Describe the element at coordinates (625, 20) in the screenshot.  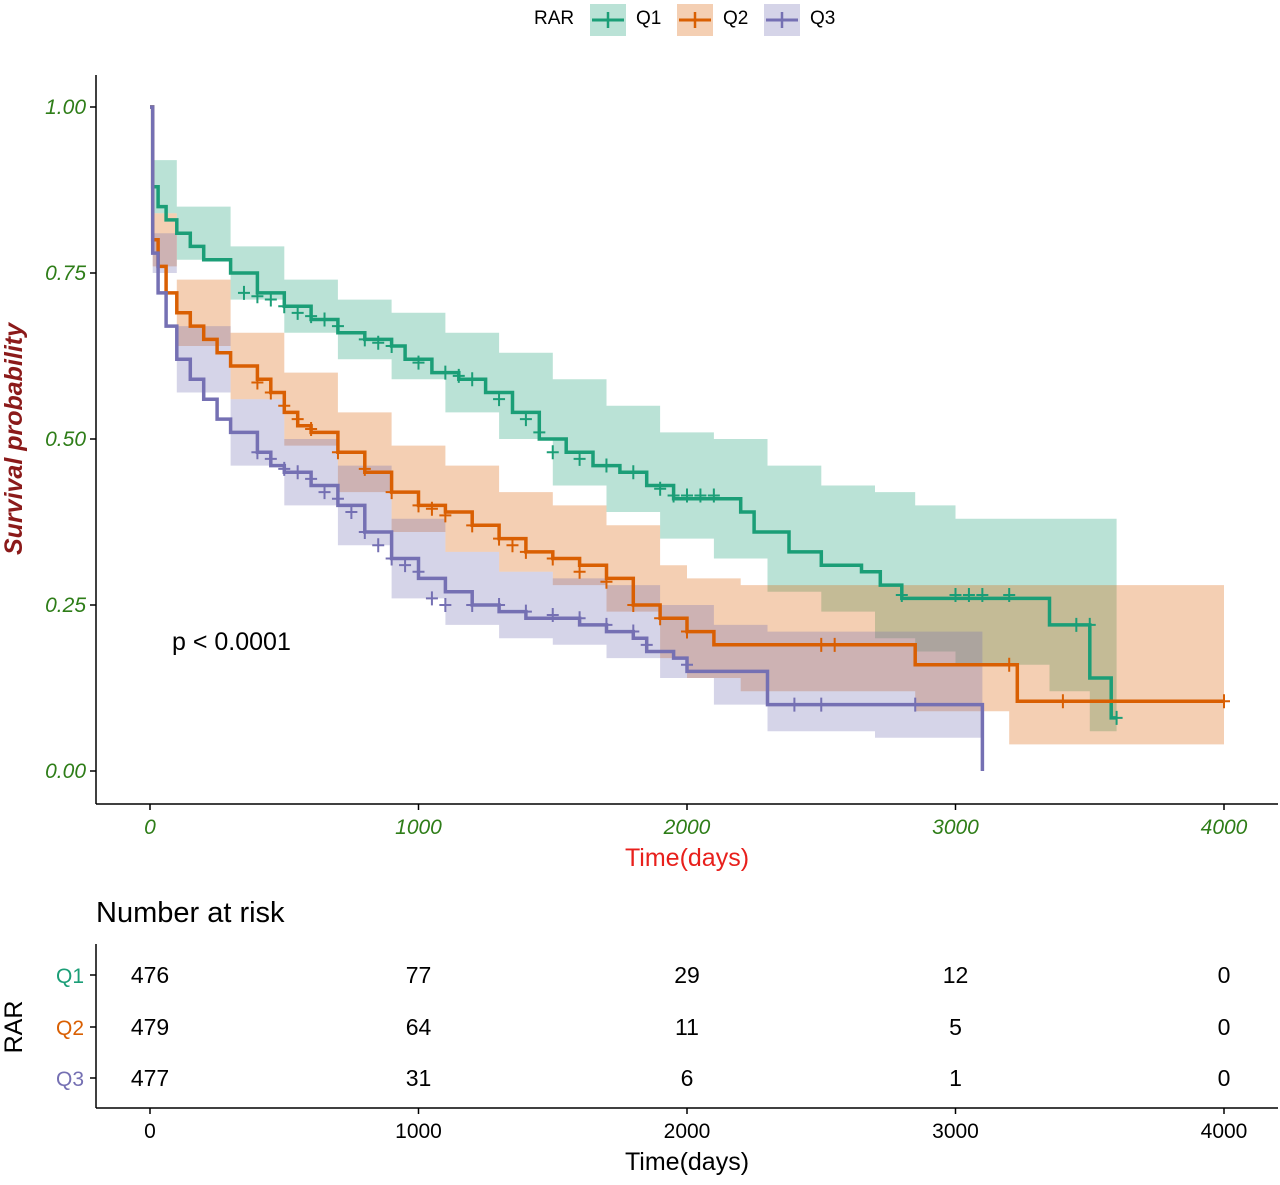
I see `legend-entry-q1: Q1` at that location.